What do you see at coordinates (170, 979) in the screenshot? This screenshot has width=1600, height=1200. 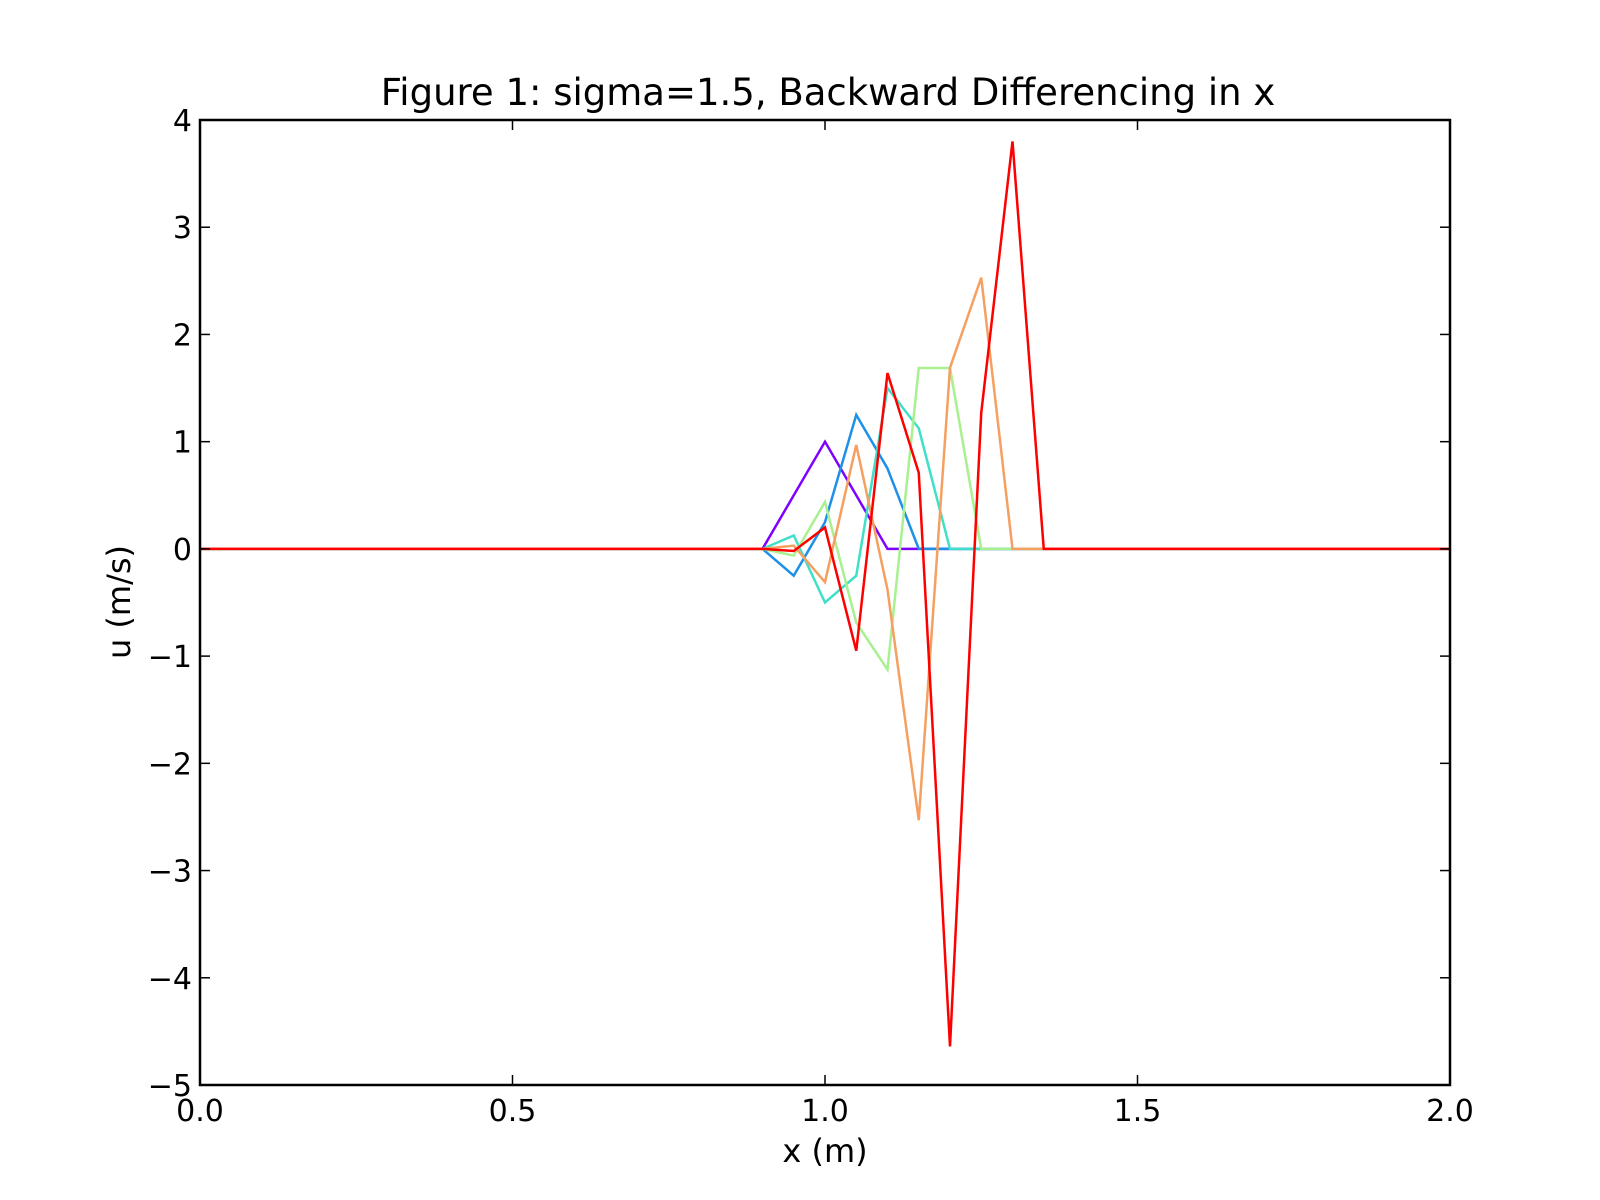 I see `y-tick-label: −4` at bounding box center [170, 979].